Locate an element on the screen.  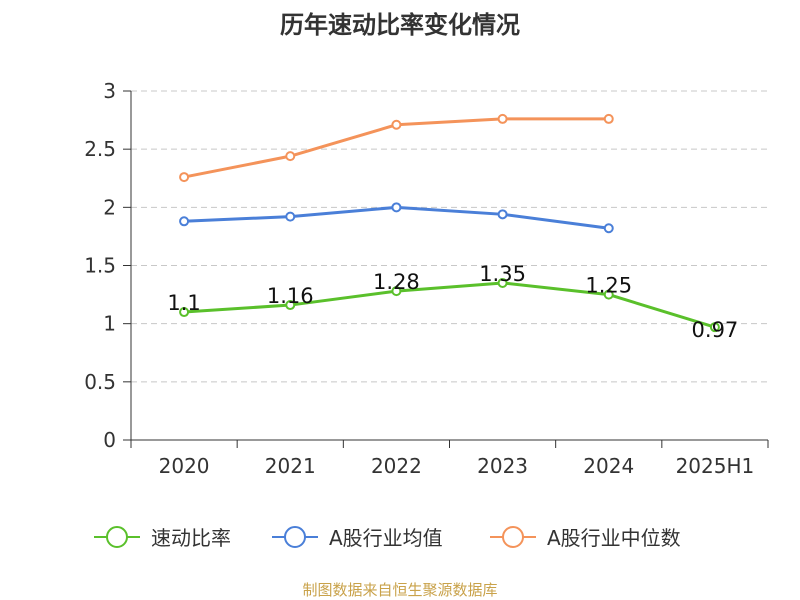
y-tick-label: 3 is located at coordinates (109, 91).